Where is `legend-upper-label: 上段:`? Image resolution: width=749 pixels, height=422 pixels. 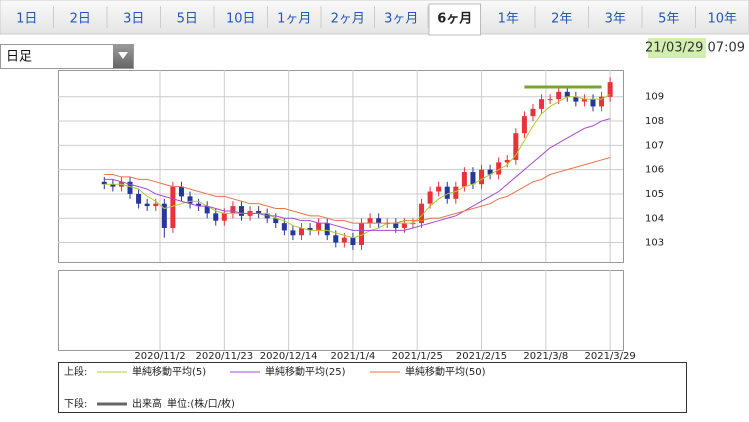
legend-upper-label: 上段: is located at coordinates (75, 371).